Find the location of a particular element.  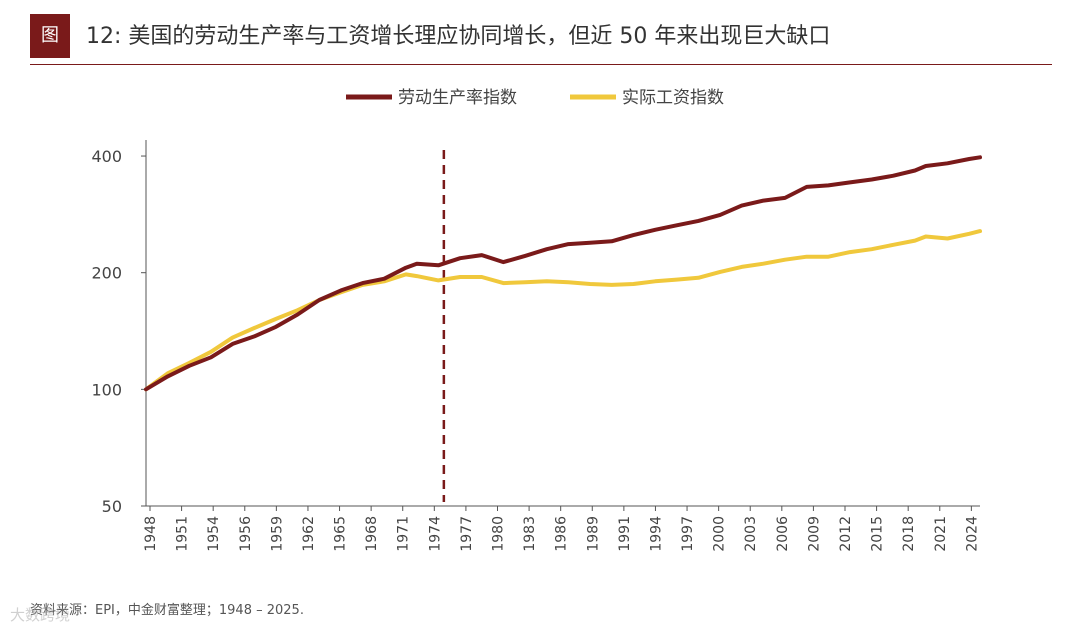

x-tick-label: 2024 is located at coordinates (972, 534).